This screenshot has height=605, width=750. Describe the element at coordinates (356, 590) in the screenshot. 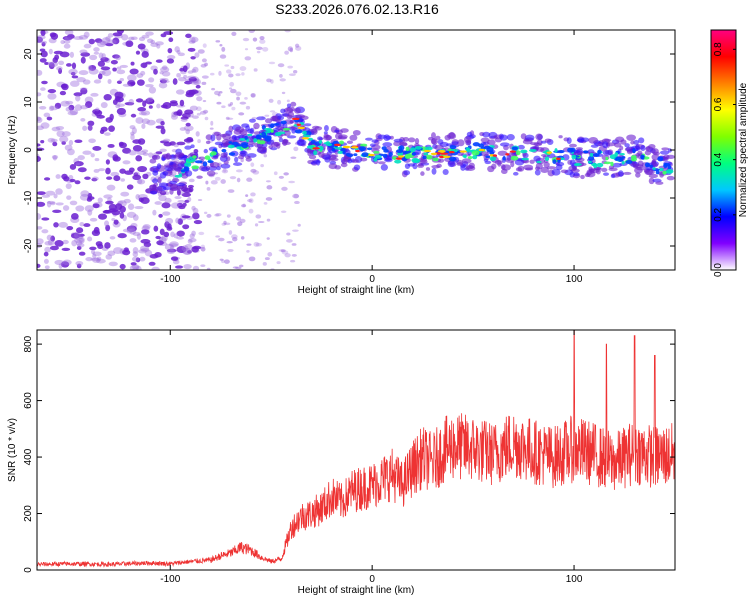

I see `snr-x-axis-label: Height of straight line (km)` at that location.